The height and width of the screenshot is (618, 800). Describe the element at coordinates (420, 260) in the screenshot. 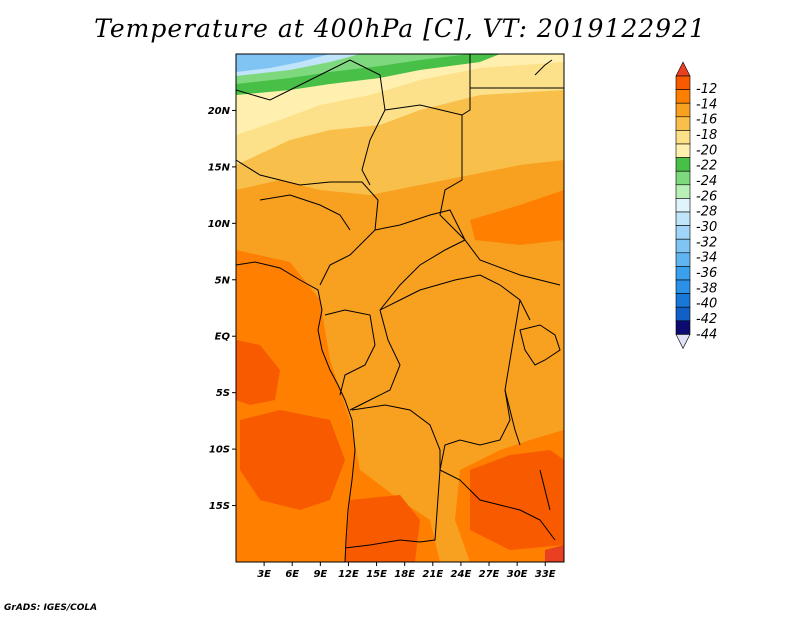

I see `border-car` at that location.